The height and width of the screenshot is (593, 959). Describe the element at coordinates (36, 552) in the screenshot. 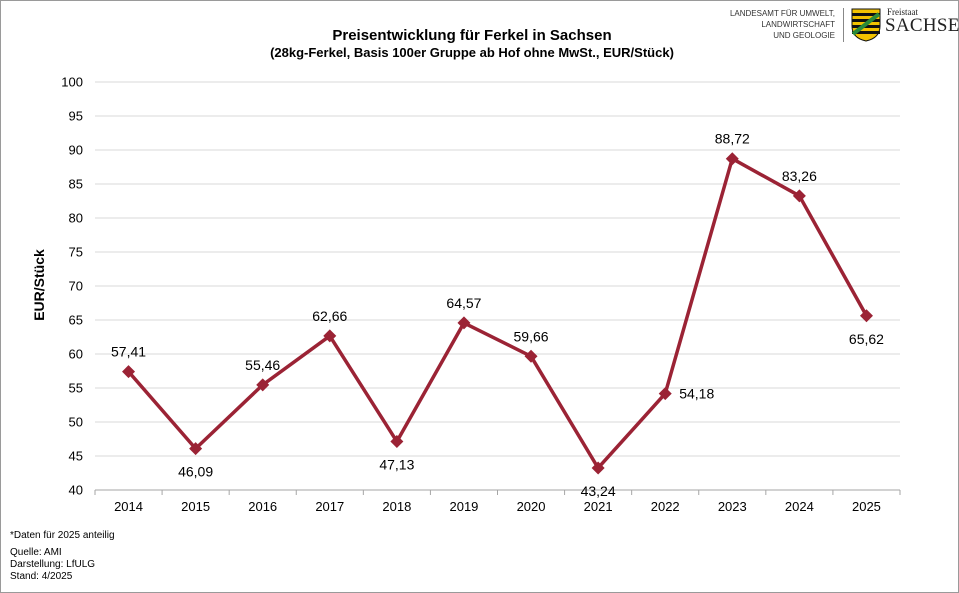

I see `source-text: Quelle: AMI` at that location.